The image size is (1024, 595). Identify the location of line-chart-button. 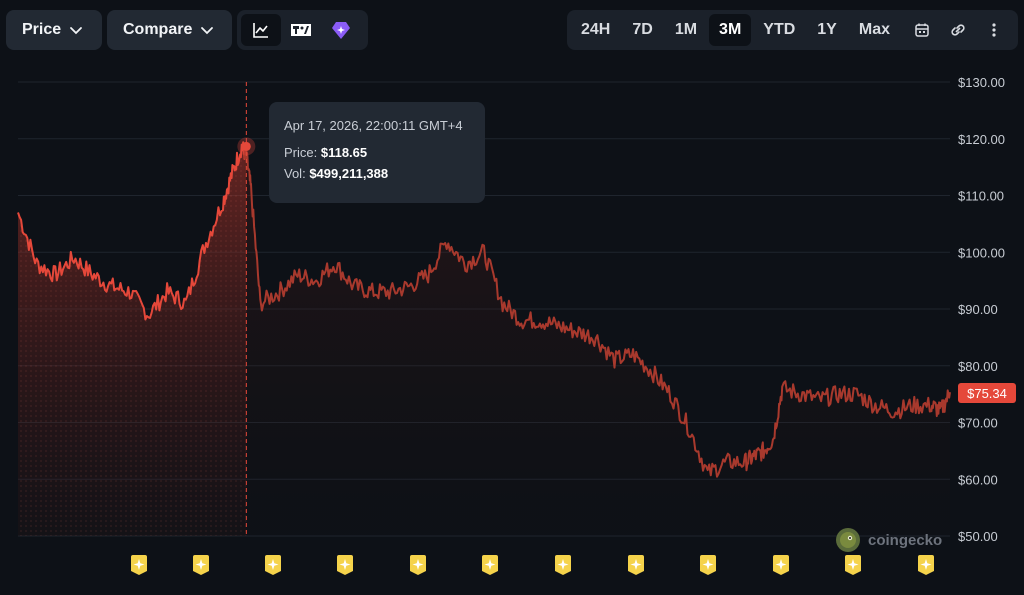
(261, 30).